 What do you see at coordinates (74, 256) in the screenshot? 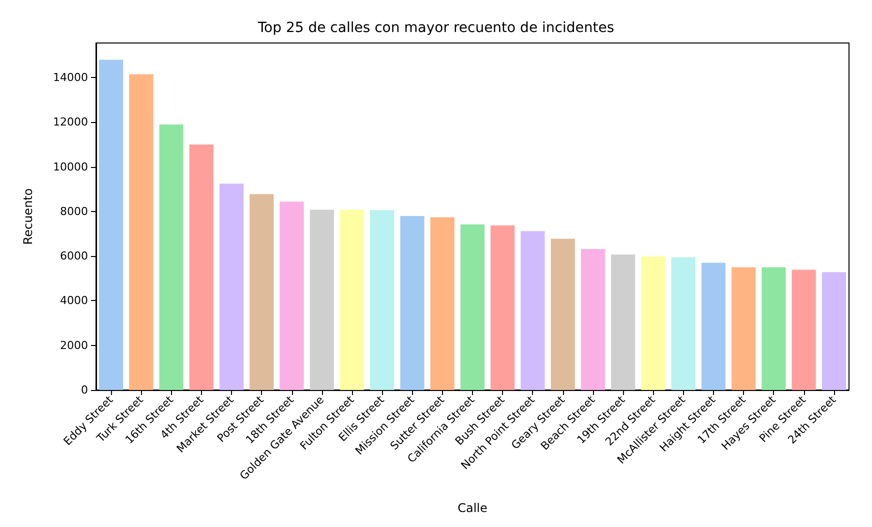
I see `y-tick-label: 6000` at bounding box center [74, 256].